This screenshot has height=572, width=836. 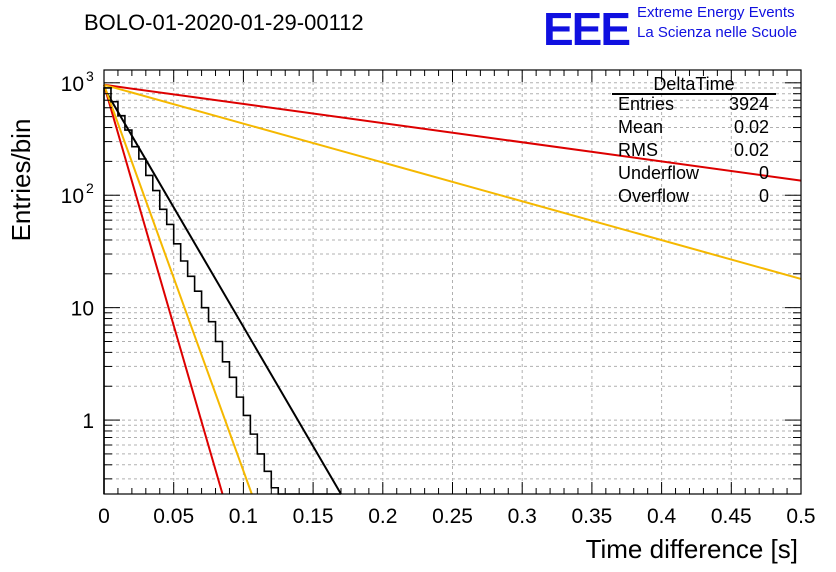 I want to click on x-tick-label: 0.4, so click(x=662, y=516).